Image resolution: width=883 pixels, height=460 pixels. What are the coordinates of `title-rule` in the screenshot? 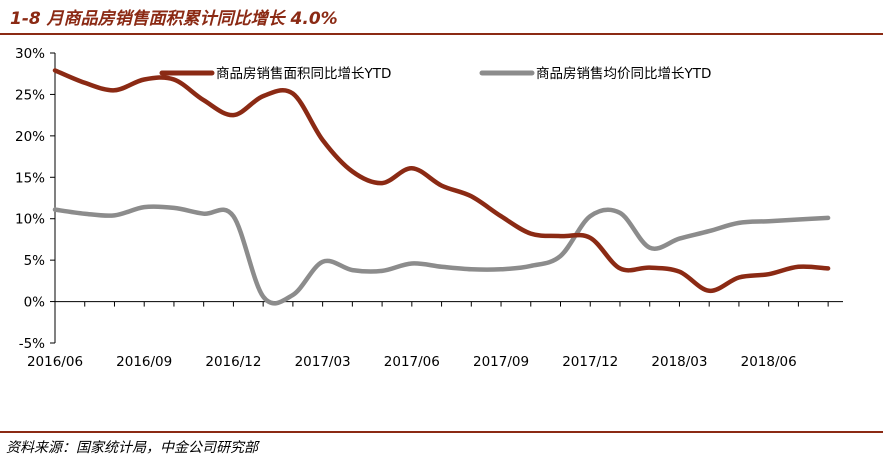 It's located at (441, 34).